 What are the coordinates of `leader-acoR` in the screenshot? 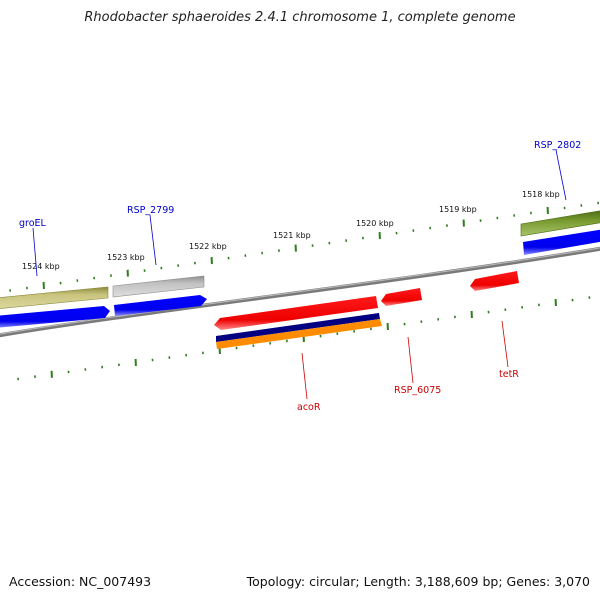 It's located at (304, 376).